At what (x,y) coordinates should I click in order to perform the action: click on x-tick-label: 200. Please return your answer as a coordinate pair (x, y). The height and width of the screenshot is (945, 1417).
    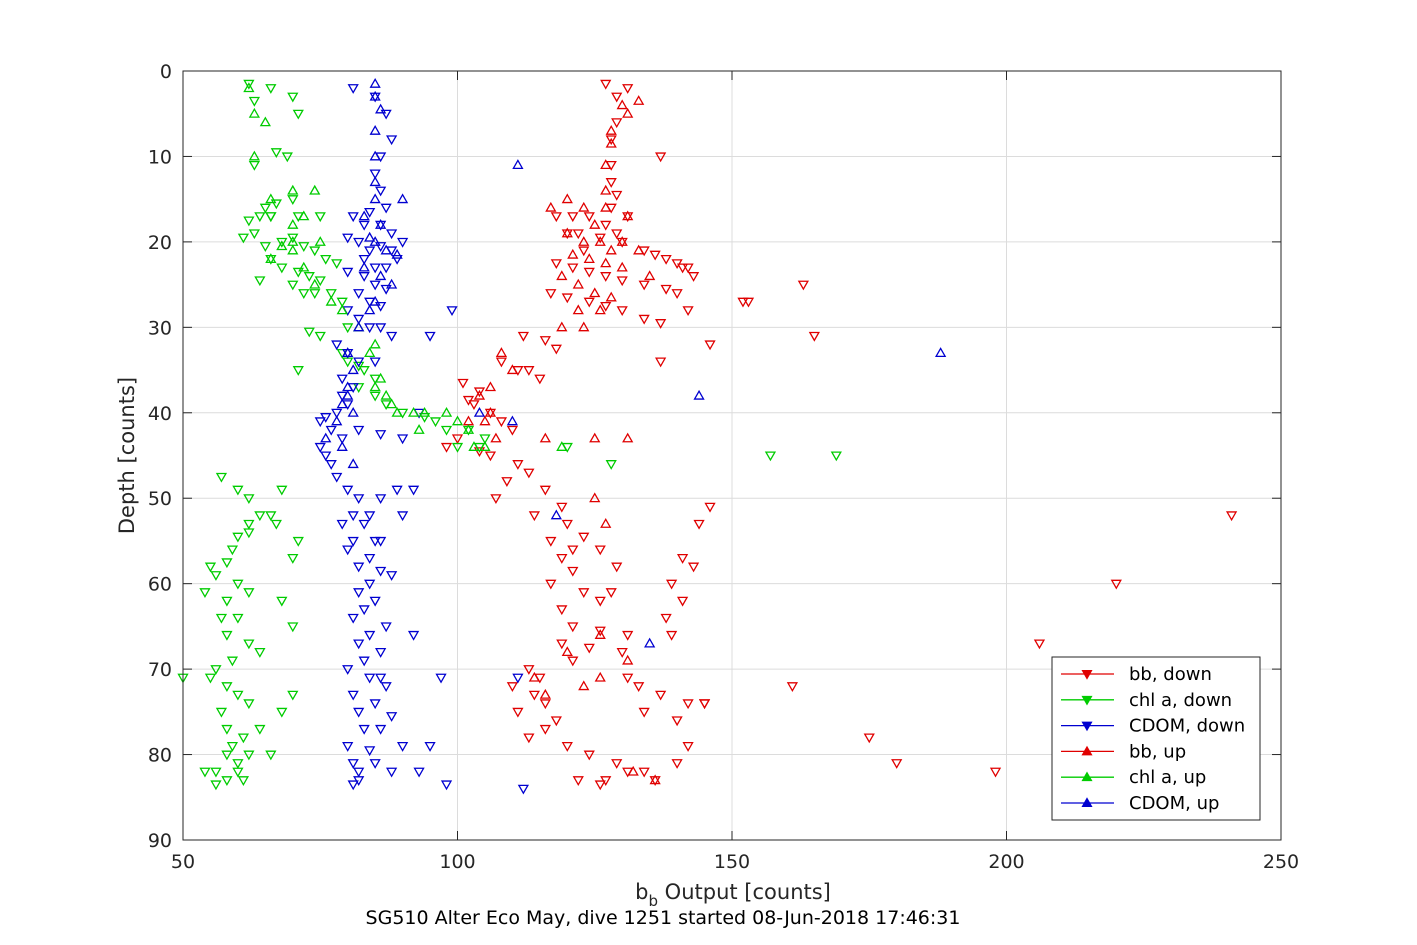
    Looking at the image, I should click on (1006, 862).